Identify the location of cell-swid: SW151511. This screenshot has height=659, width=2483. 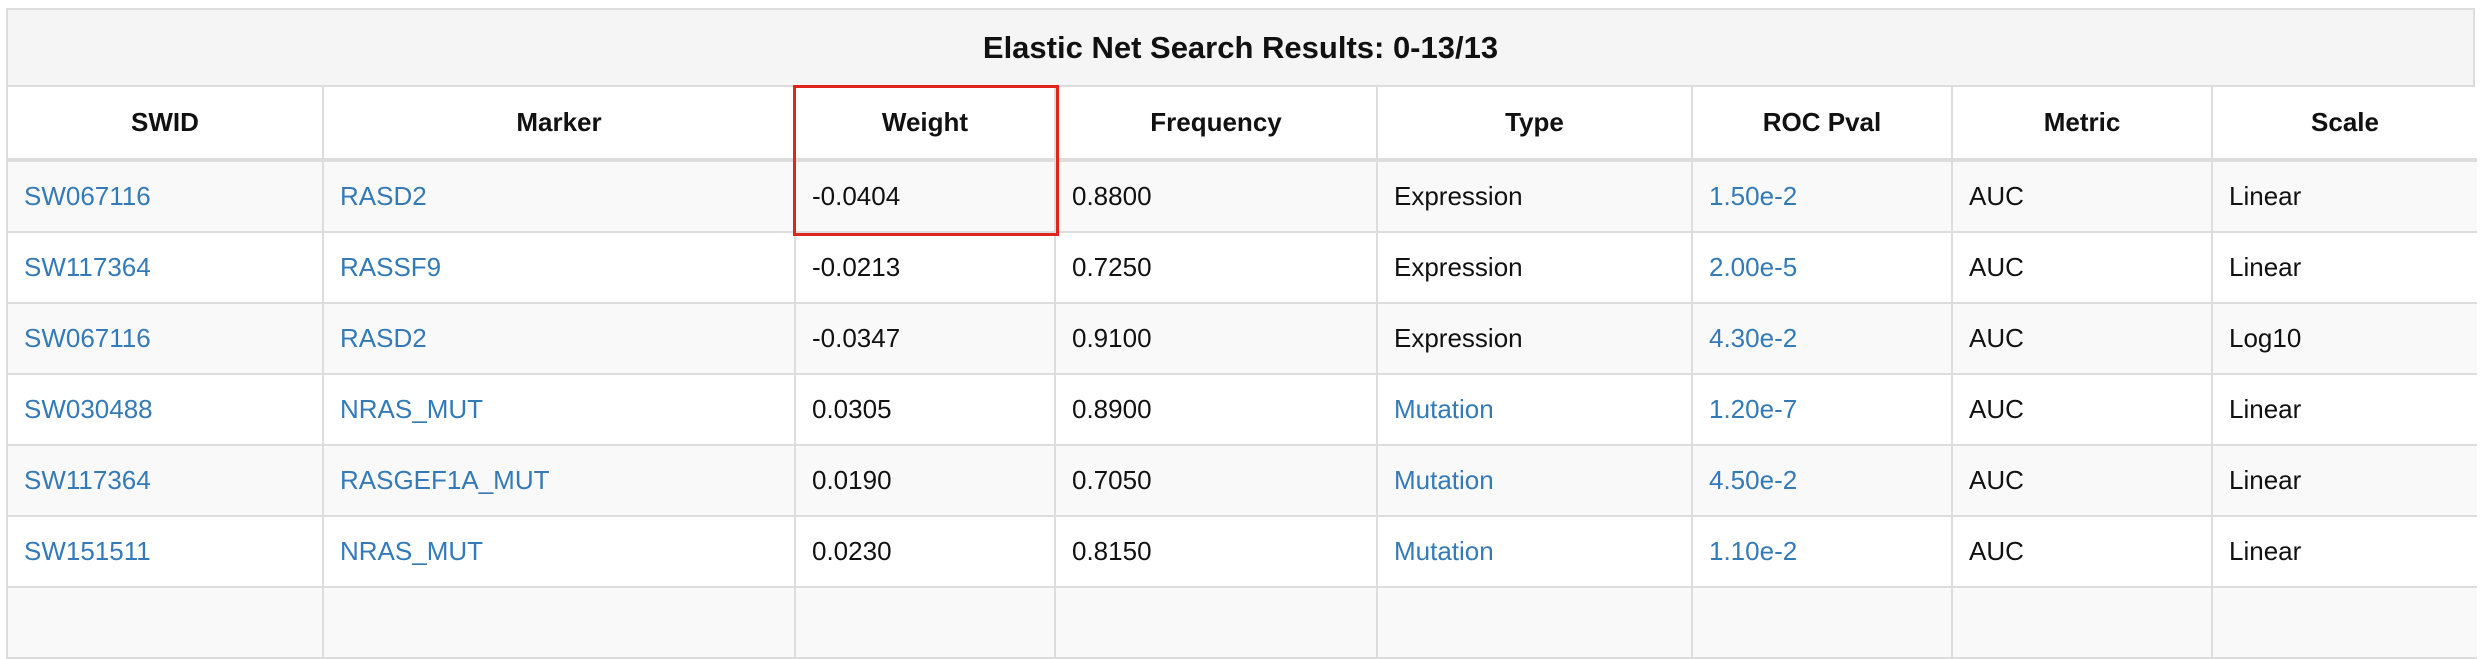
(166, 552).